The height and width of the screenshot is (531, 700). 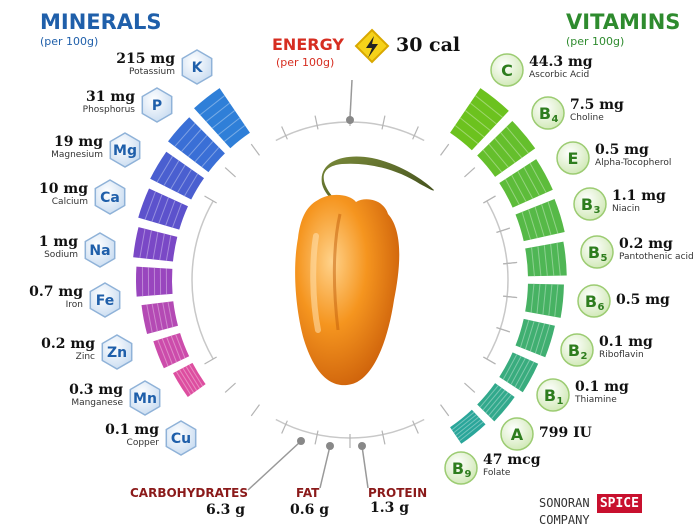 I want to click on mineral-name: Zinc, so click(x=85, y=357).